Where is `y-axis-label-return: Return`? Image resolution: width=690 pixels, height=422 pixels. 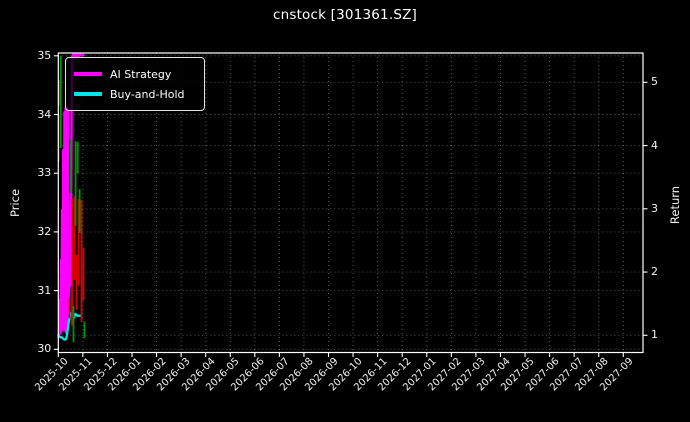 y-axis-label-return: Return is located at coordinates (675, 205).